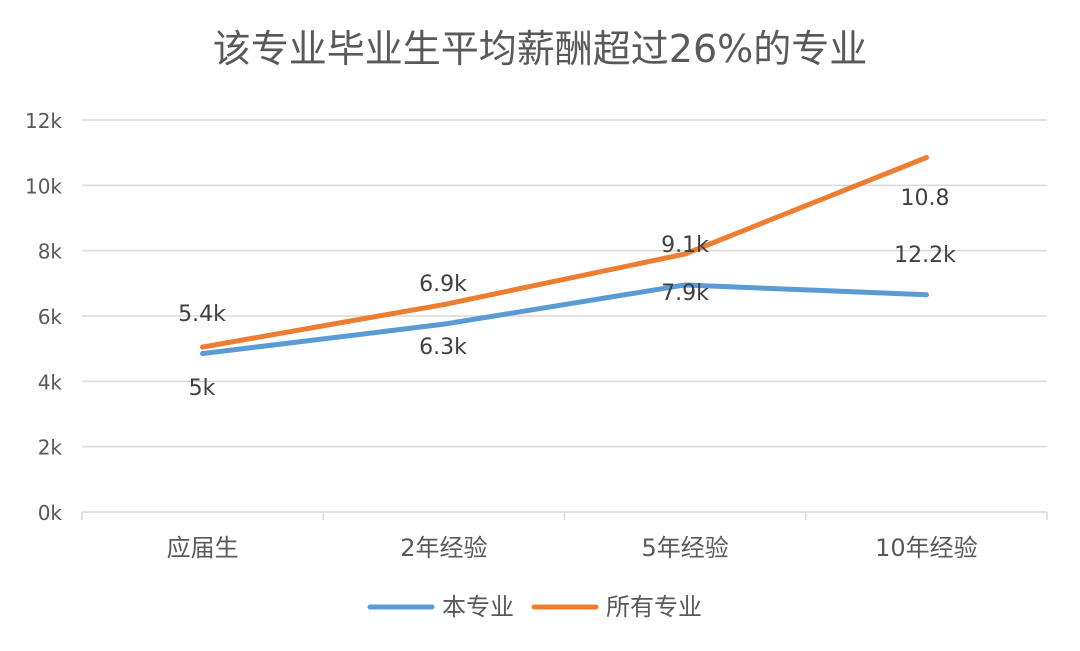 This screenshot has height=651, width=1080. Describe the element at coordinates (540, 49) in the screenshot. I see `chart-title: 该专业毕业生平均薪酬超过26%的专业` at that location.